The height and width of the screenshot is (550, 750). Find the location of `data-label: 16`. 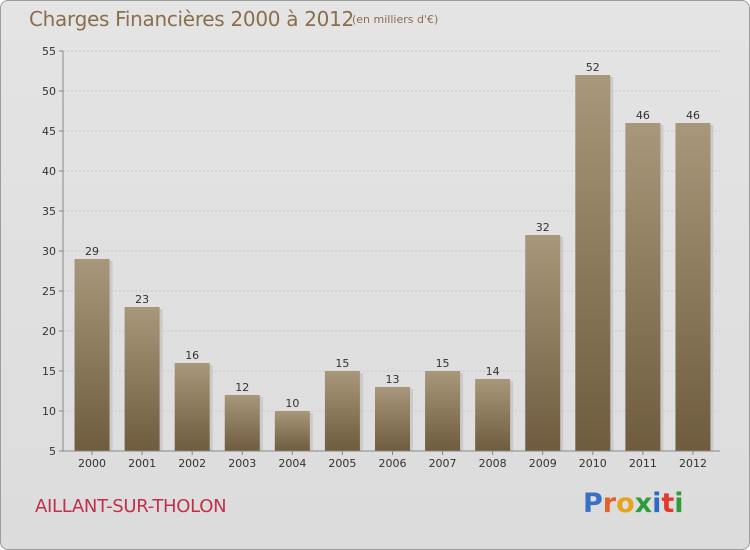

data-label: 16 is located at coordinates (192, 355).